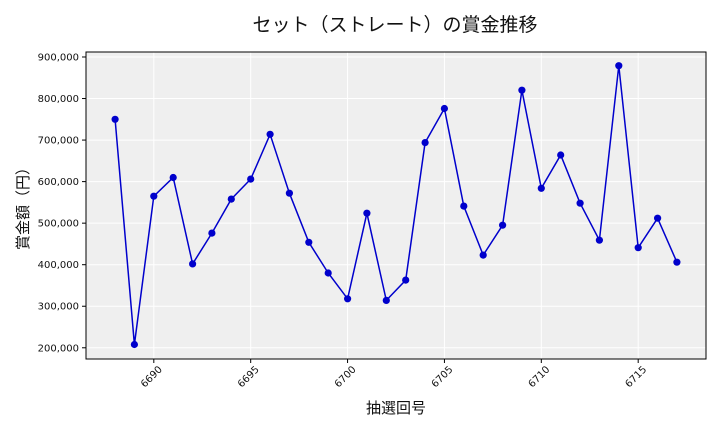  Describe the element at coordinates (58, 57) in the screenshot. I see `y-tick-label: 900,000` at that location.